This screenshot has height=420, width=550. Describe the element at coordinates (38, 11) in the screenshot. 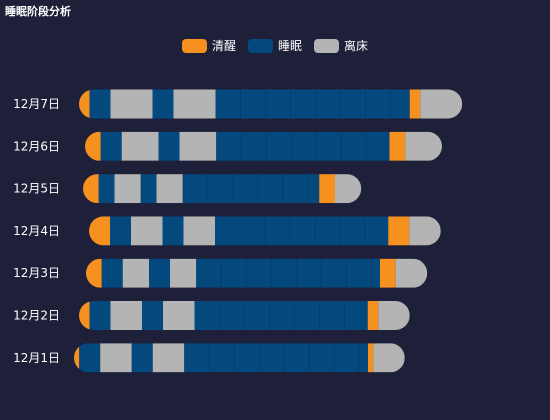

I see `chart-title: 睡眠阶段分析` at that location.